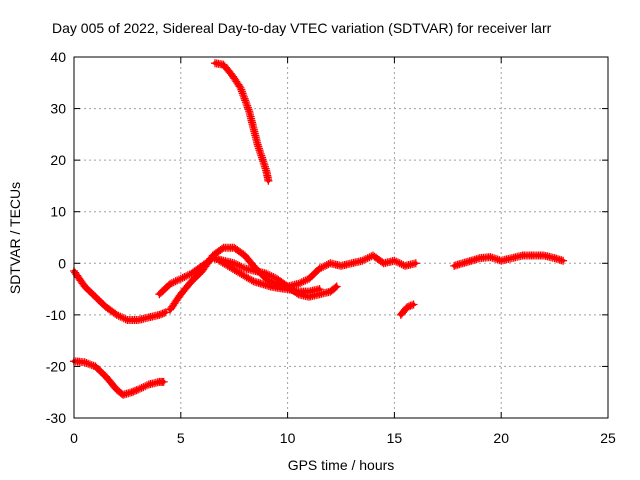  Describe the element at coordinates (15, 238) in the screenshot. I see `y-axis-label: SDTVAR / TECUs` at that location.